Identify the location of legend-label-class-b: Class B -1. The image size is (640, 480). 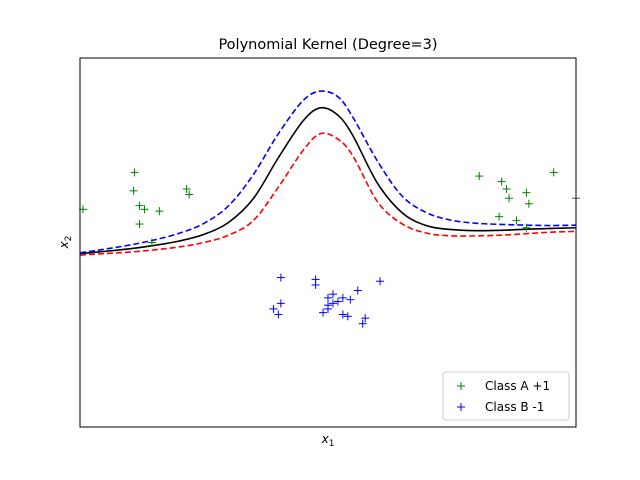
(514, 407).